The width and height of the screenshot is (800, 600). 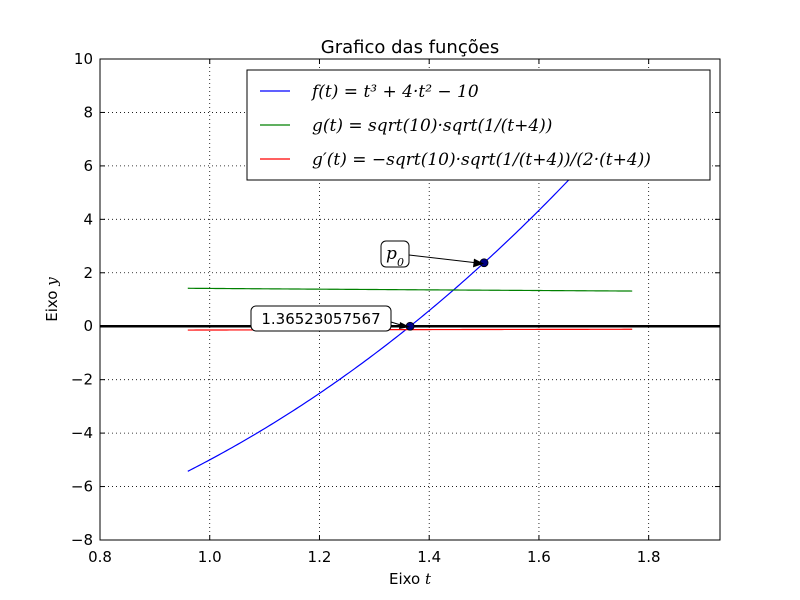 I want to click on x-tick-label: 1.2, so click(x=320, y=557).